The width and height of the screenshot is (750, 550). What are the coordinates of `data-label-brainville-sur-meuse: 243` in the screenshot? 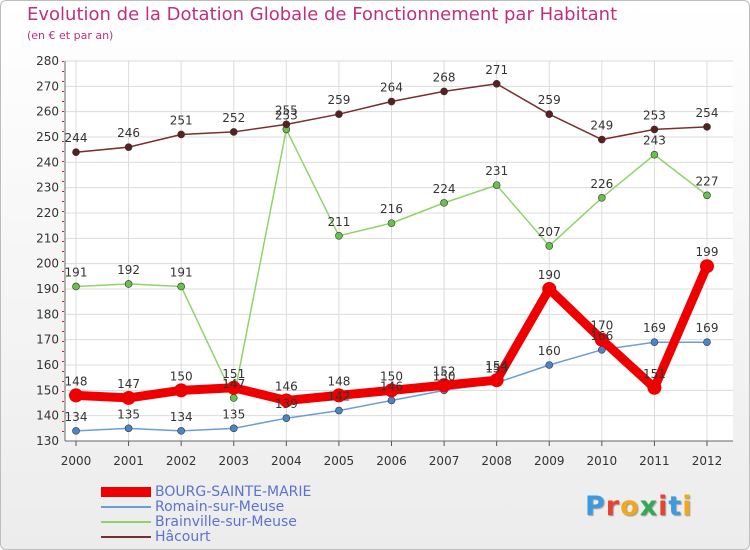 It's located at (654, 141).